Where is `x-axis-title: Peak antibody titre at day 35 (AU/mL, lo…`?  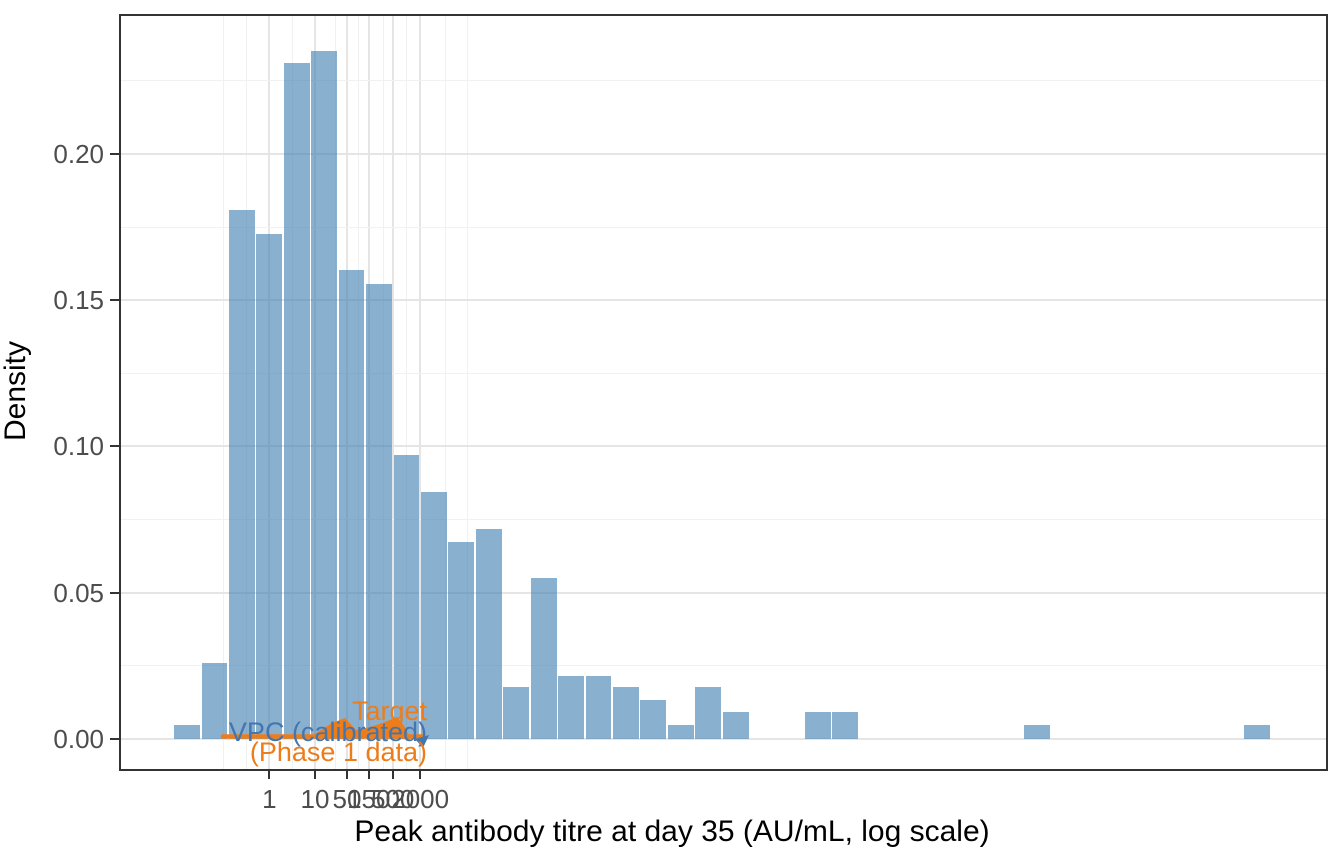 x-axis-title: Peak antibody titre at day 35 (AU/mL, lo… is located at coordinates (672, 831).